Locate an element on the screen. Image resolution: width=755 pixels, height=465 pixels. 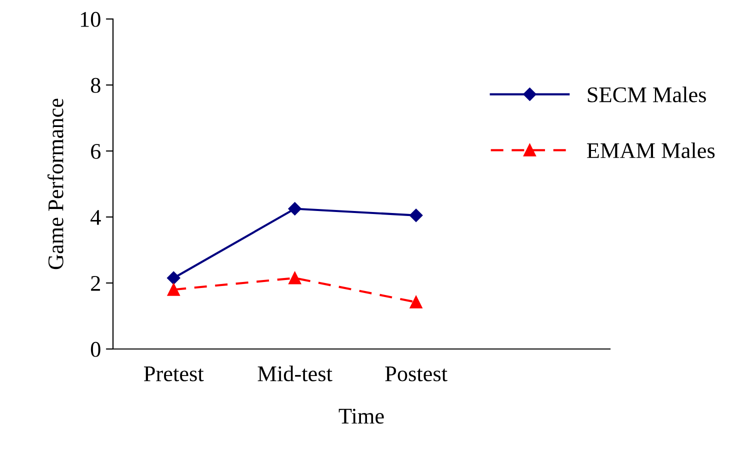
x-tick-label: Postest is located at coordinates (416, 374).